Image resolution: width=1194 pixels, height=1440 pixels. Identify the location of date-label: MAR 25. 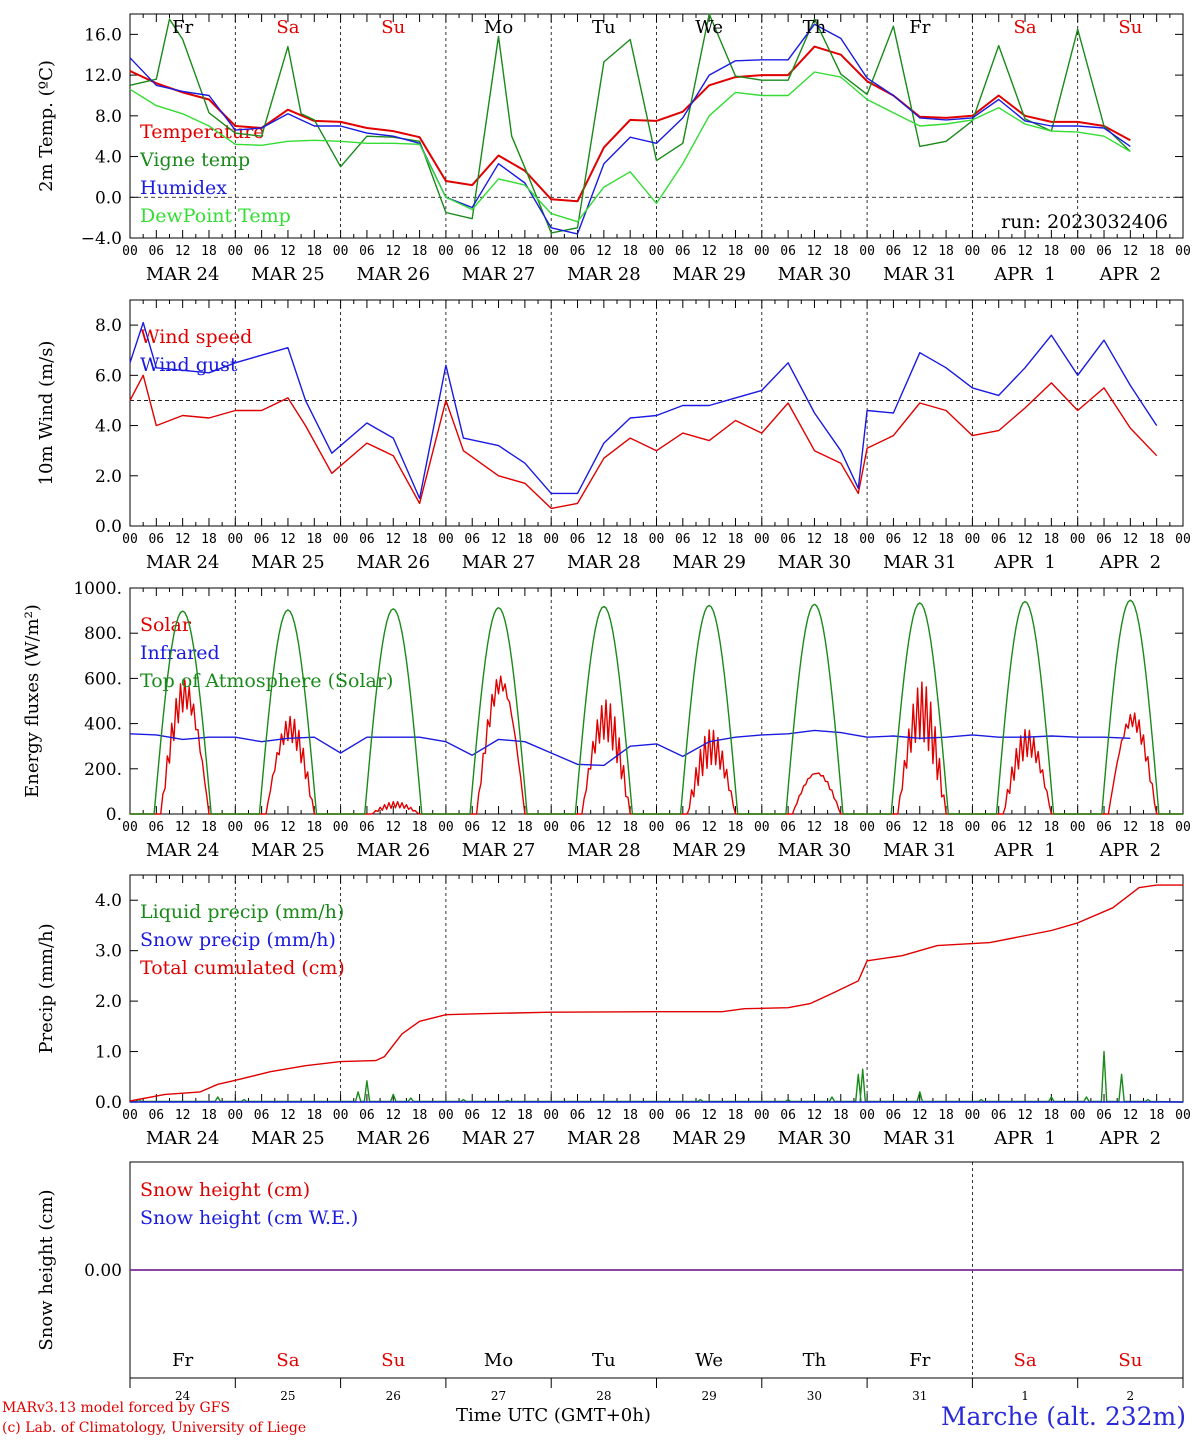
(288, 1138).